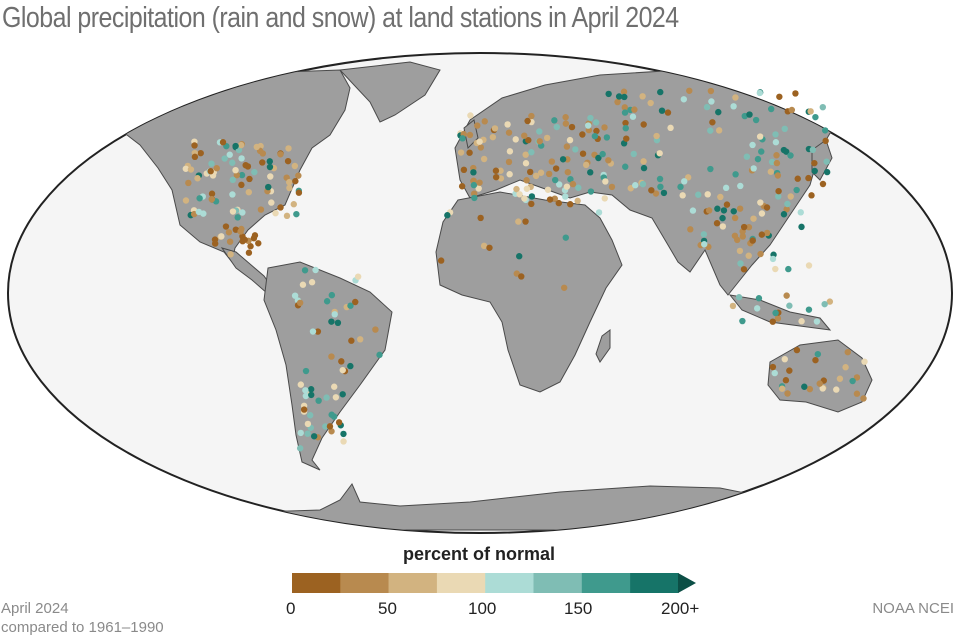 This screenshot has width=960, height=639. What do you see at coordinates (820, 376) in the screenshot?
I see `land-australia` at bounding box center [820, 376].